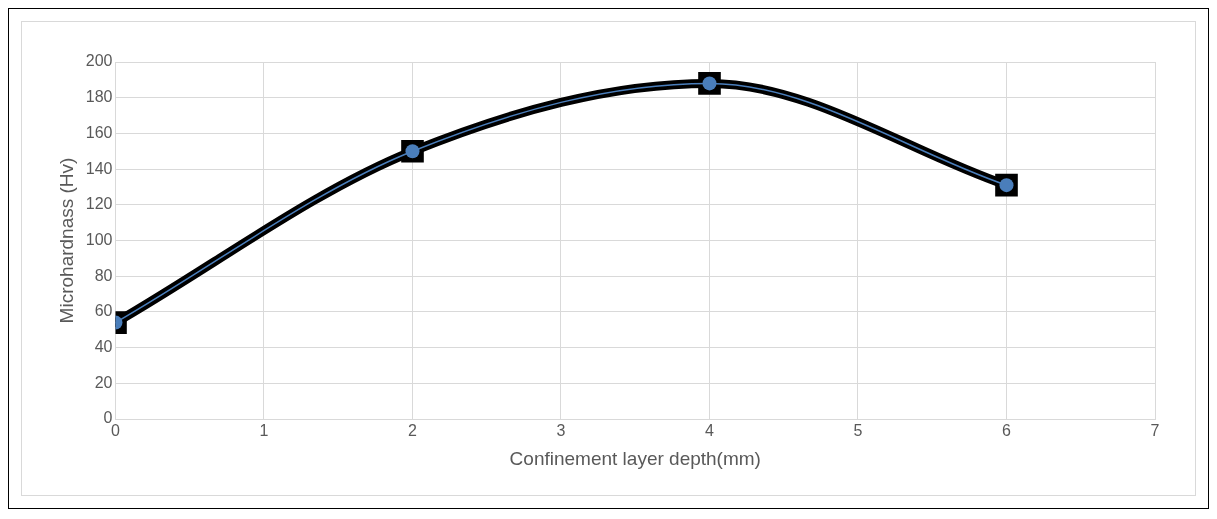 The image size is (1217, 519). What do you see at coordinates (413, 431) in the screenshot?
I see `x-tick-label: 2` at bounding box center [413, 431].